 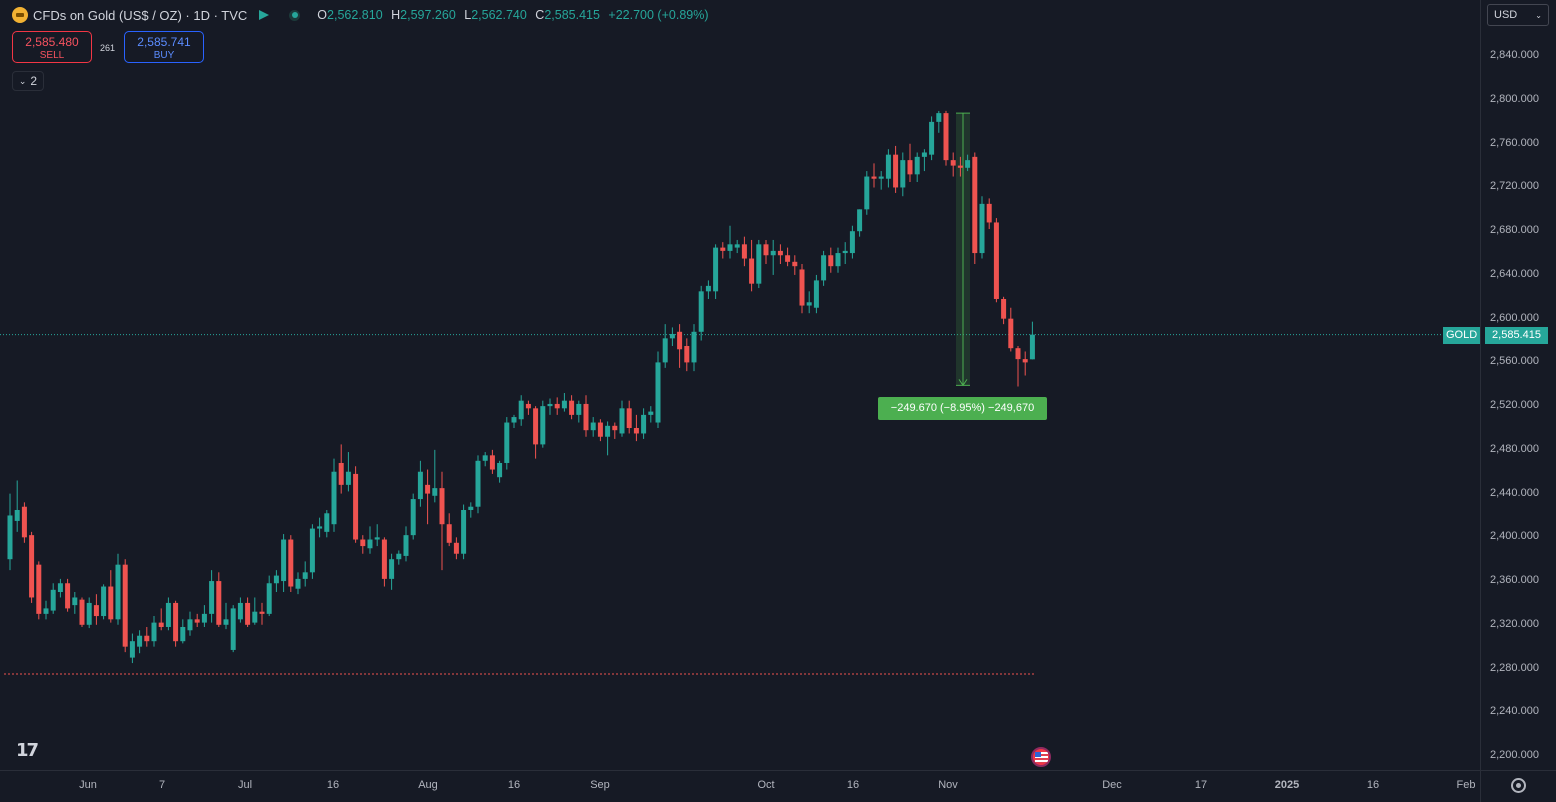 I want to click on low-label: L, so click(x=468, y=15).